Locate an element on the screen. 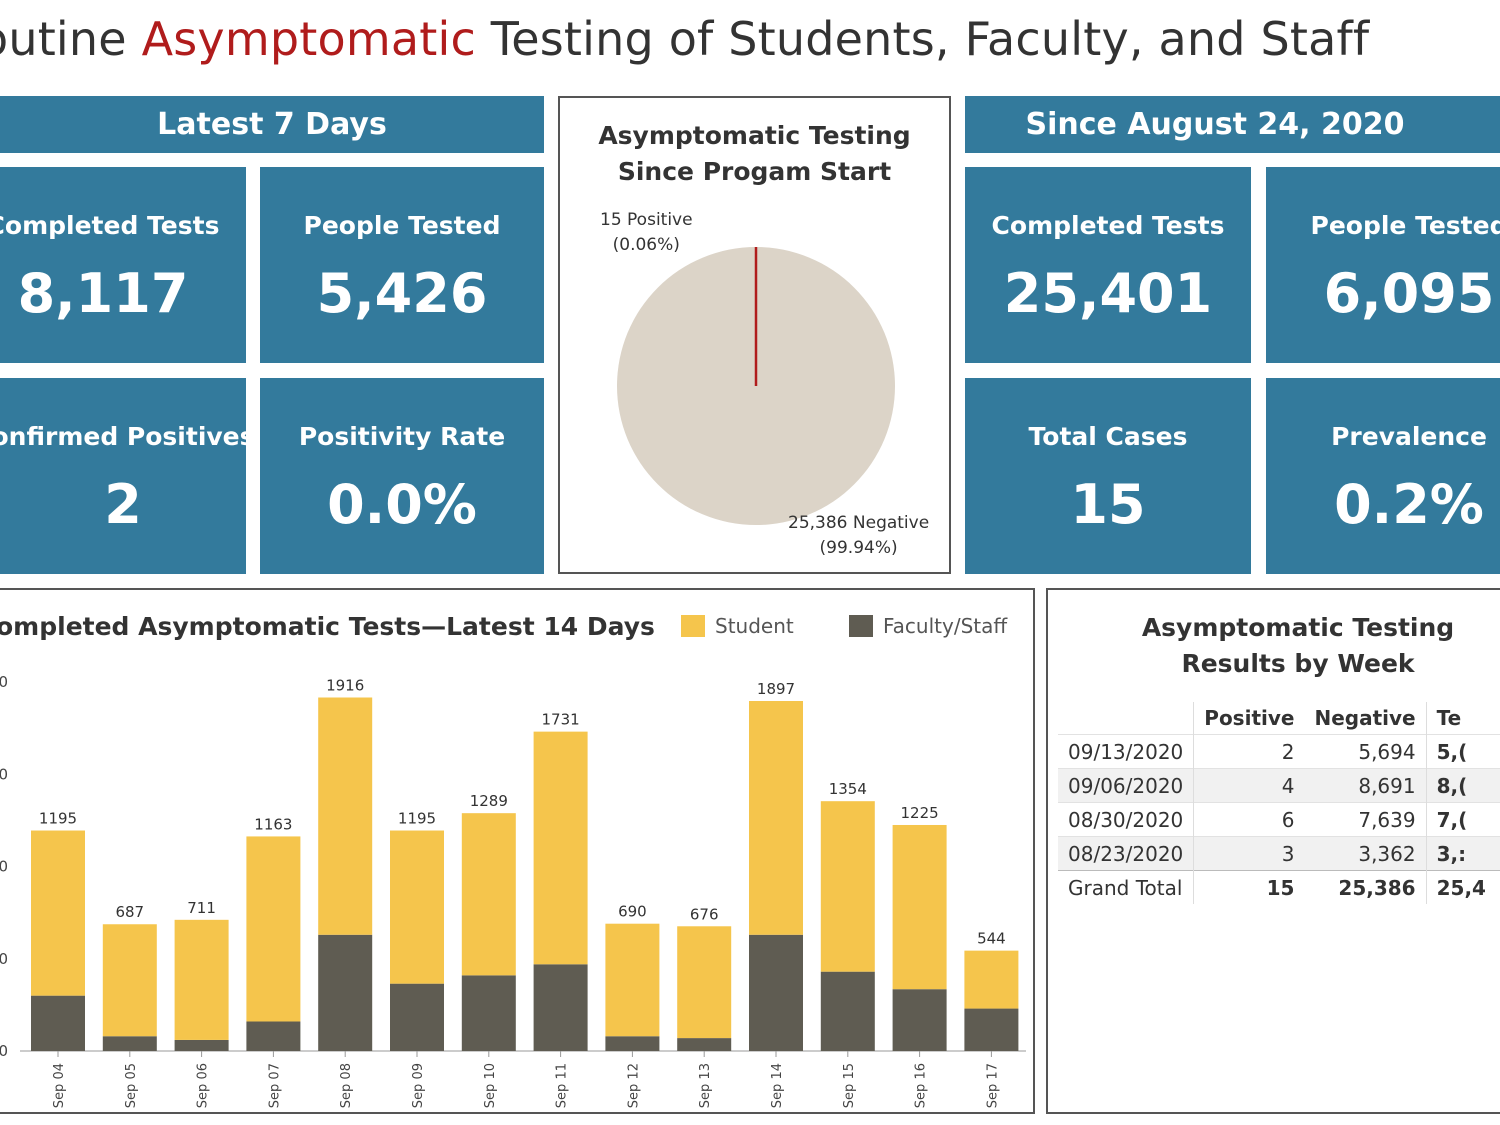  kpi-completed-tests-7d: Completed Tests 8,117 is located at coordinates (123, 265).